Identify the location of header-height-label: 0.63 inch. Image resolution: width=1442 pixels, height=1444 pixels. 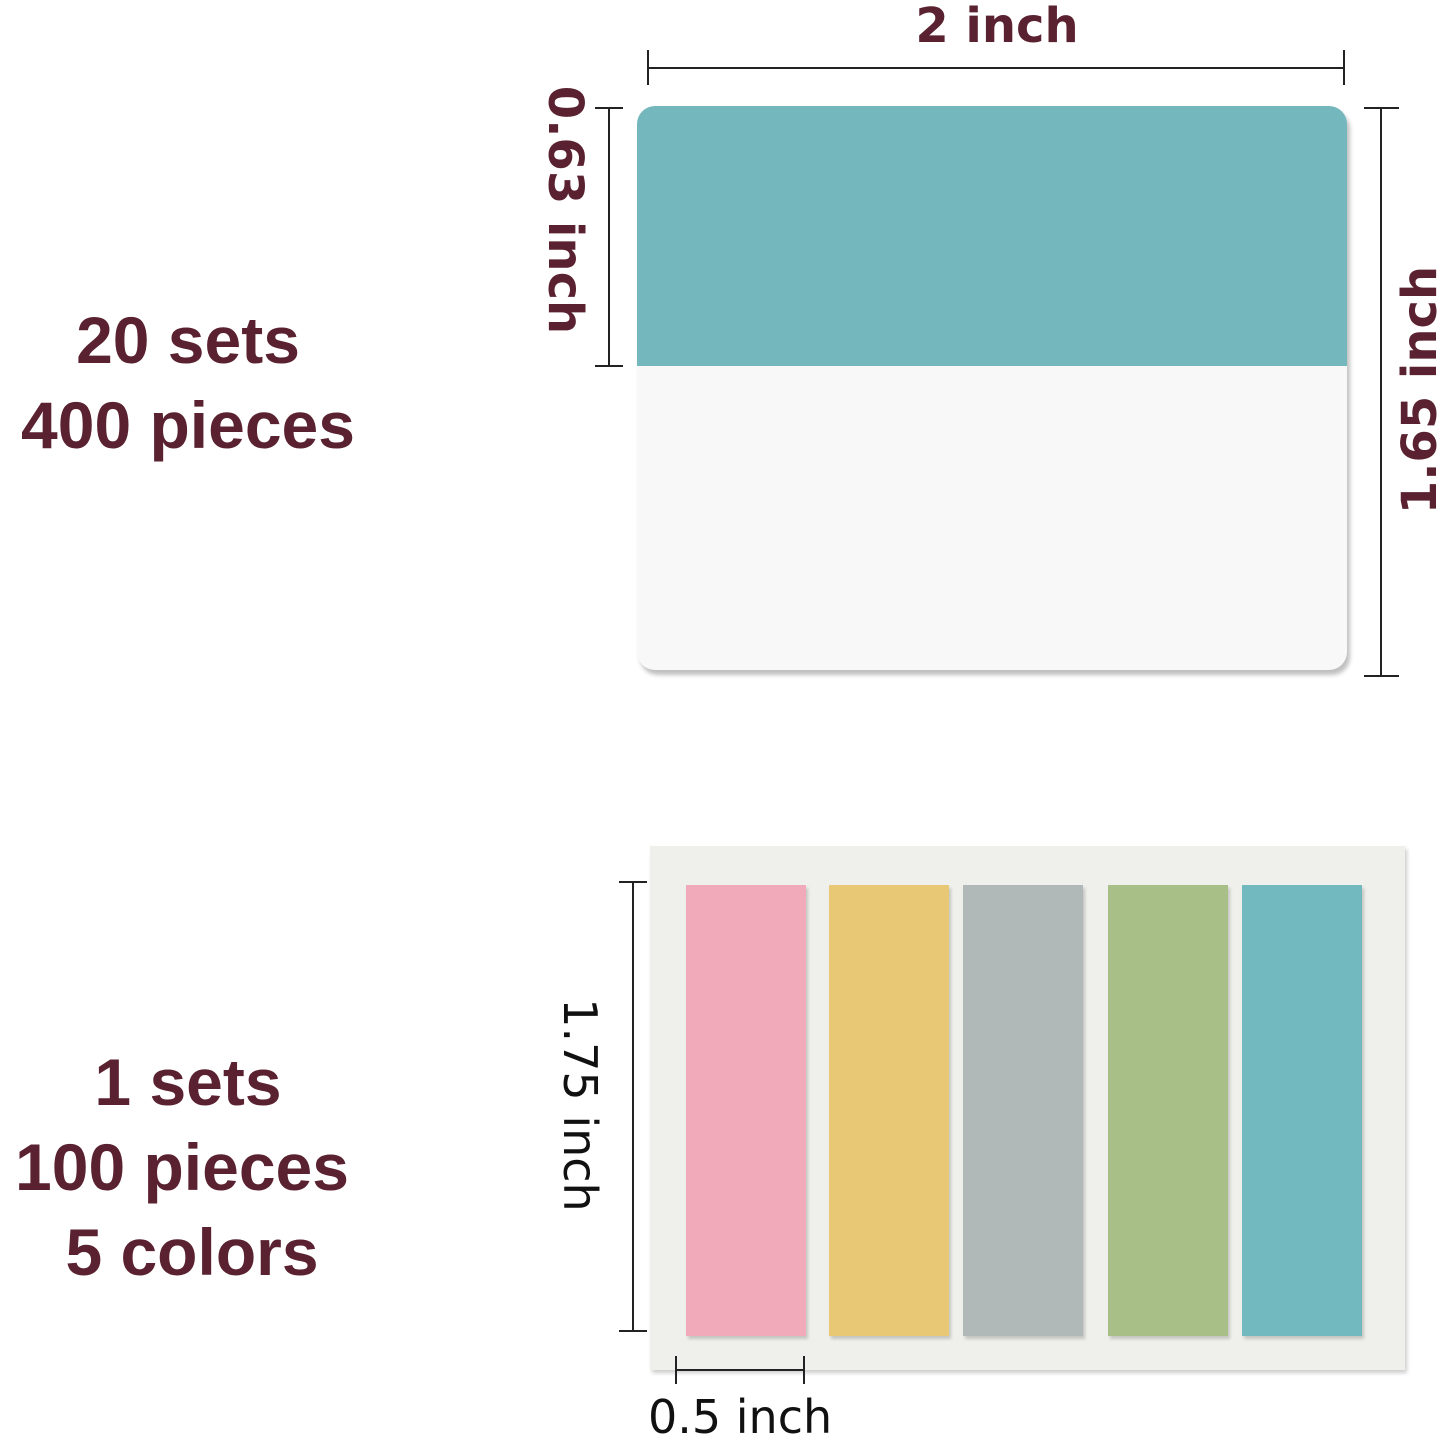
(565, 210).